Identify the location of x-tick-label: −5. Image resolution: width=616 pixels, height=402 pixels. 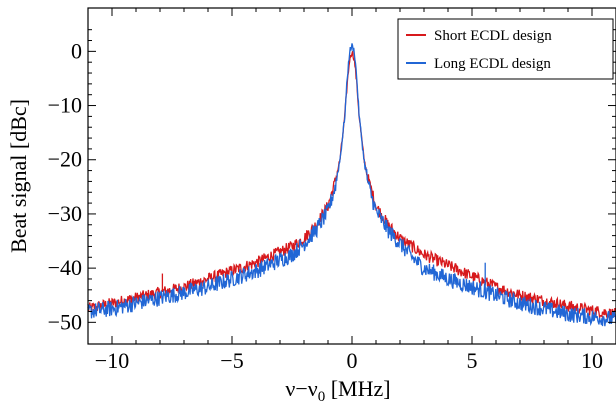
(231, 360).